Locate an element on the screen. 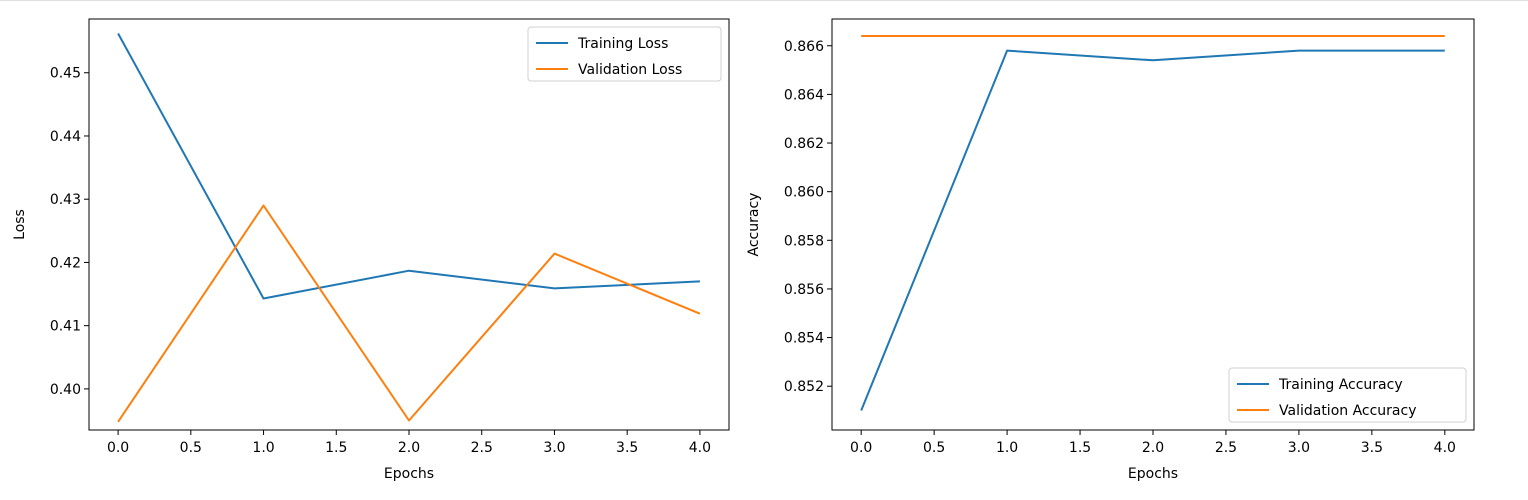  accuracy-x-tick-label: 2.0 is located at coordinates (1153, 448).